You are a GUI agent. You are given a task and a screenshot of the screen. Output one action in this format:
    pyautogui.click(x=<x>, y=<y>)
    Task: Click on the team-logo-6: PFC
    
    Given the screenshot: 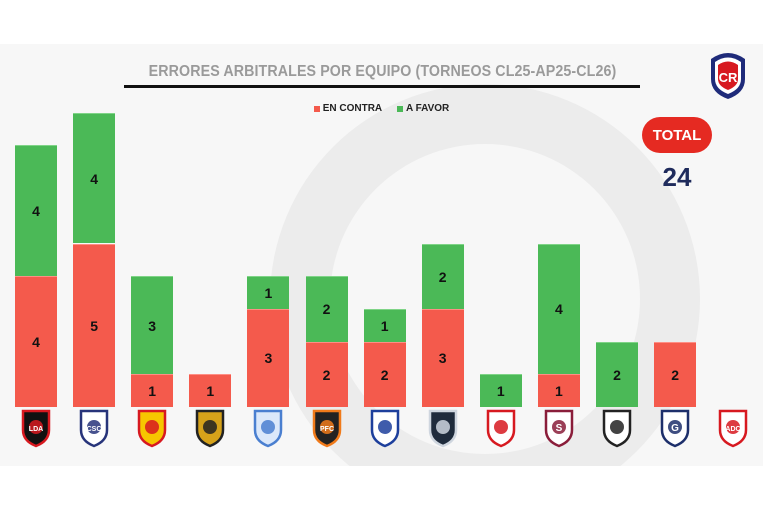 What is the action you would take?
    pyautogui.click(x=327, y=428)
    